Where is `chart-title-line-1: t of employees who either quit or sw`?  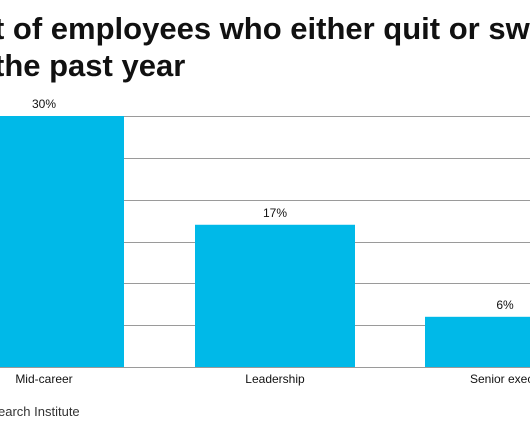 chart-title-line-1: t of employees who either quit or sw is located at coordinates (265, 28).